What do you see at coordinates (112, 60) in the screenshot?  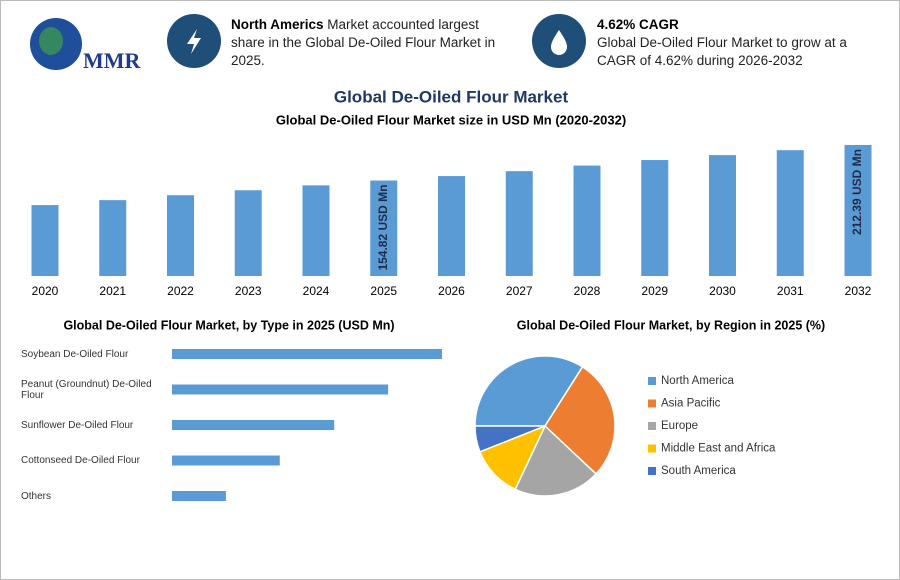 I see `logo-text: MMR` at bounding box center [112, 60].